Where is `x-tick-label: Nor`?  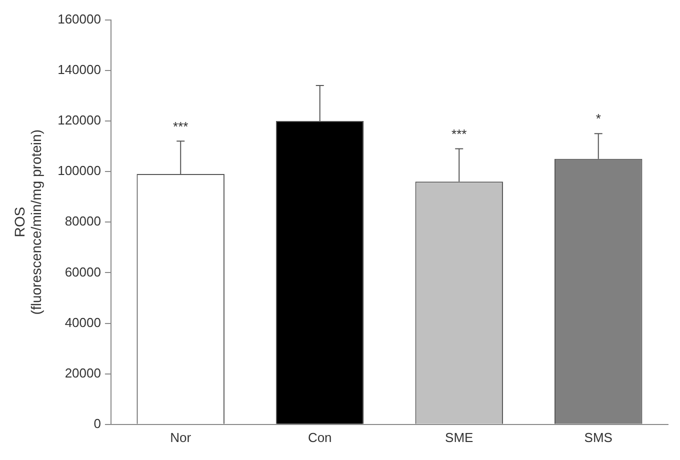
x-tick-label: Nor is located at coordinates (181, 437).